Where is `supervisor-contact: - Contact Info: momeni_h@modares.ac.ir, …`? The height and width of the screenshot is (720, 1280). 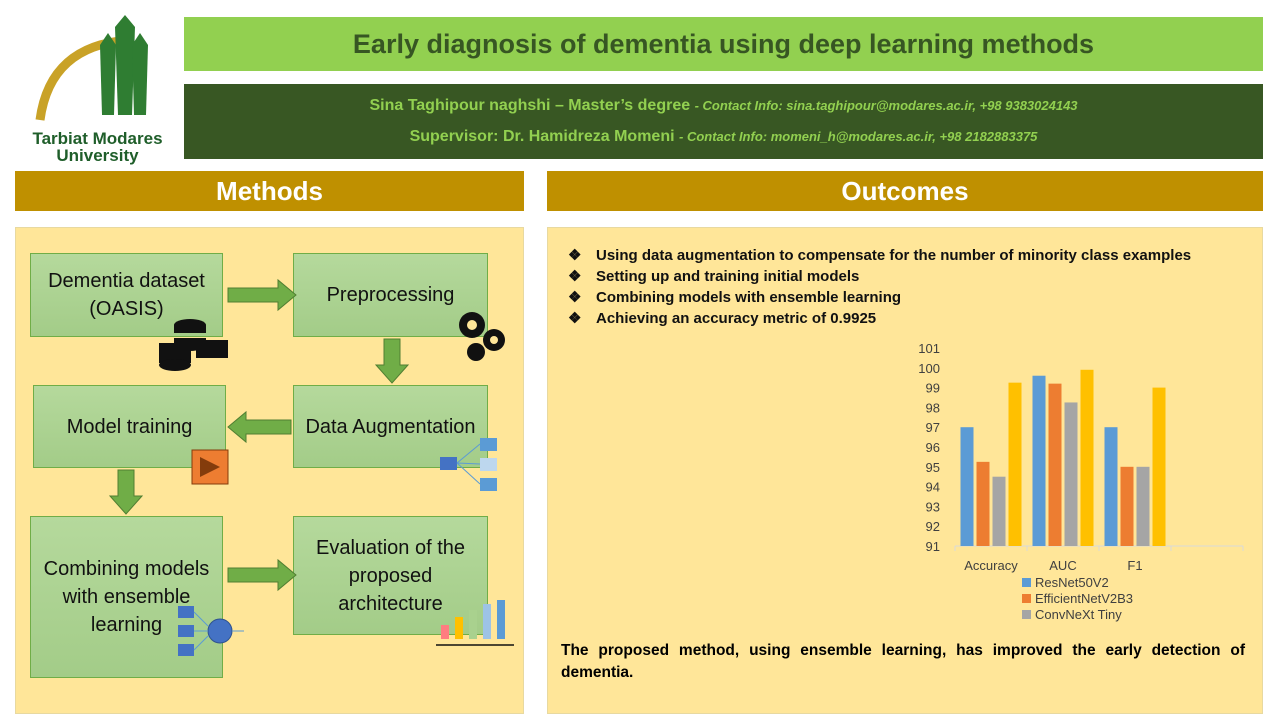
supervisor-contact: - Contact Info: momeni_h@modares.ac.ir, … is located at coordinates (858, 137).